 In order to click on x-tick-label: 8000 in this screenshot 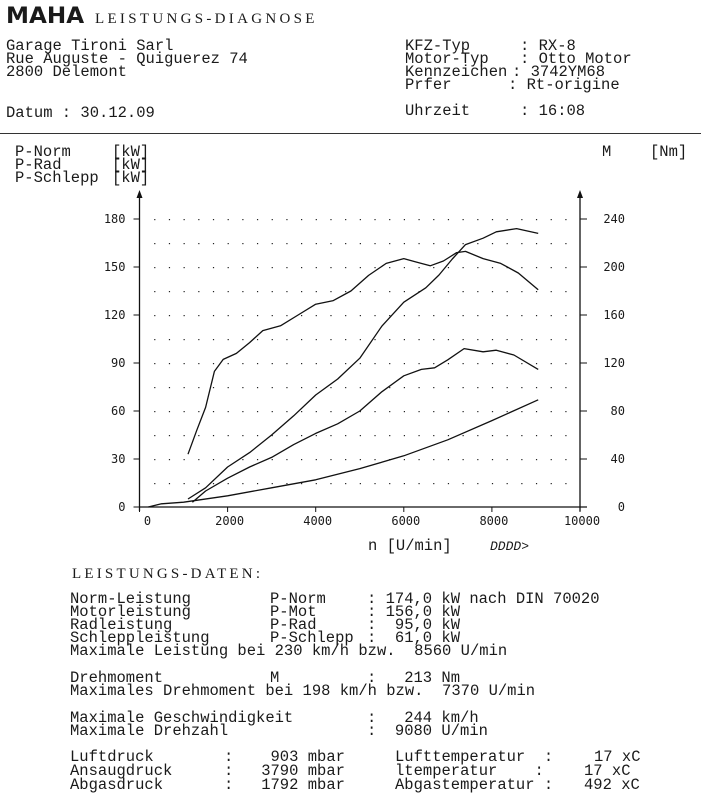, I will do `click(493, 521)`.